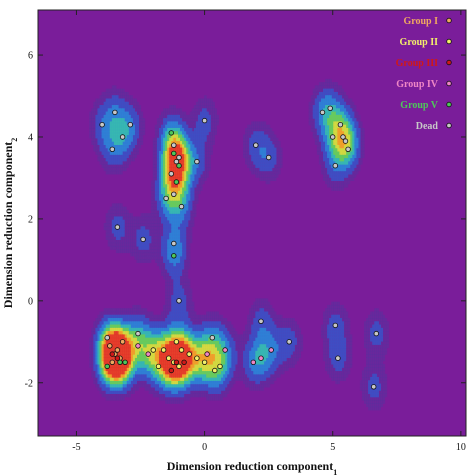  What do you see at coordinates (417, 63) in the screenshot?
I see `legend-label: Group III` at bounding box center [417, 63].